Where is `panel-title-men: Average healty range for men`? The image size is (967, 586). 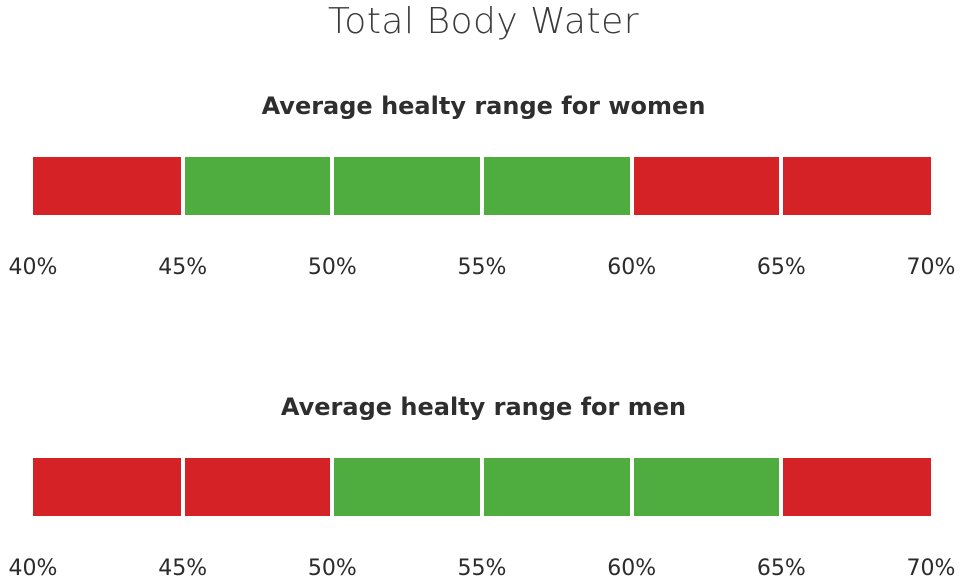 panel-title-men: Average healty range for men is located at coordinates (483, 407).